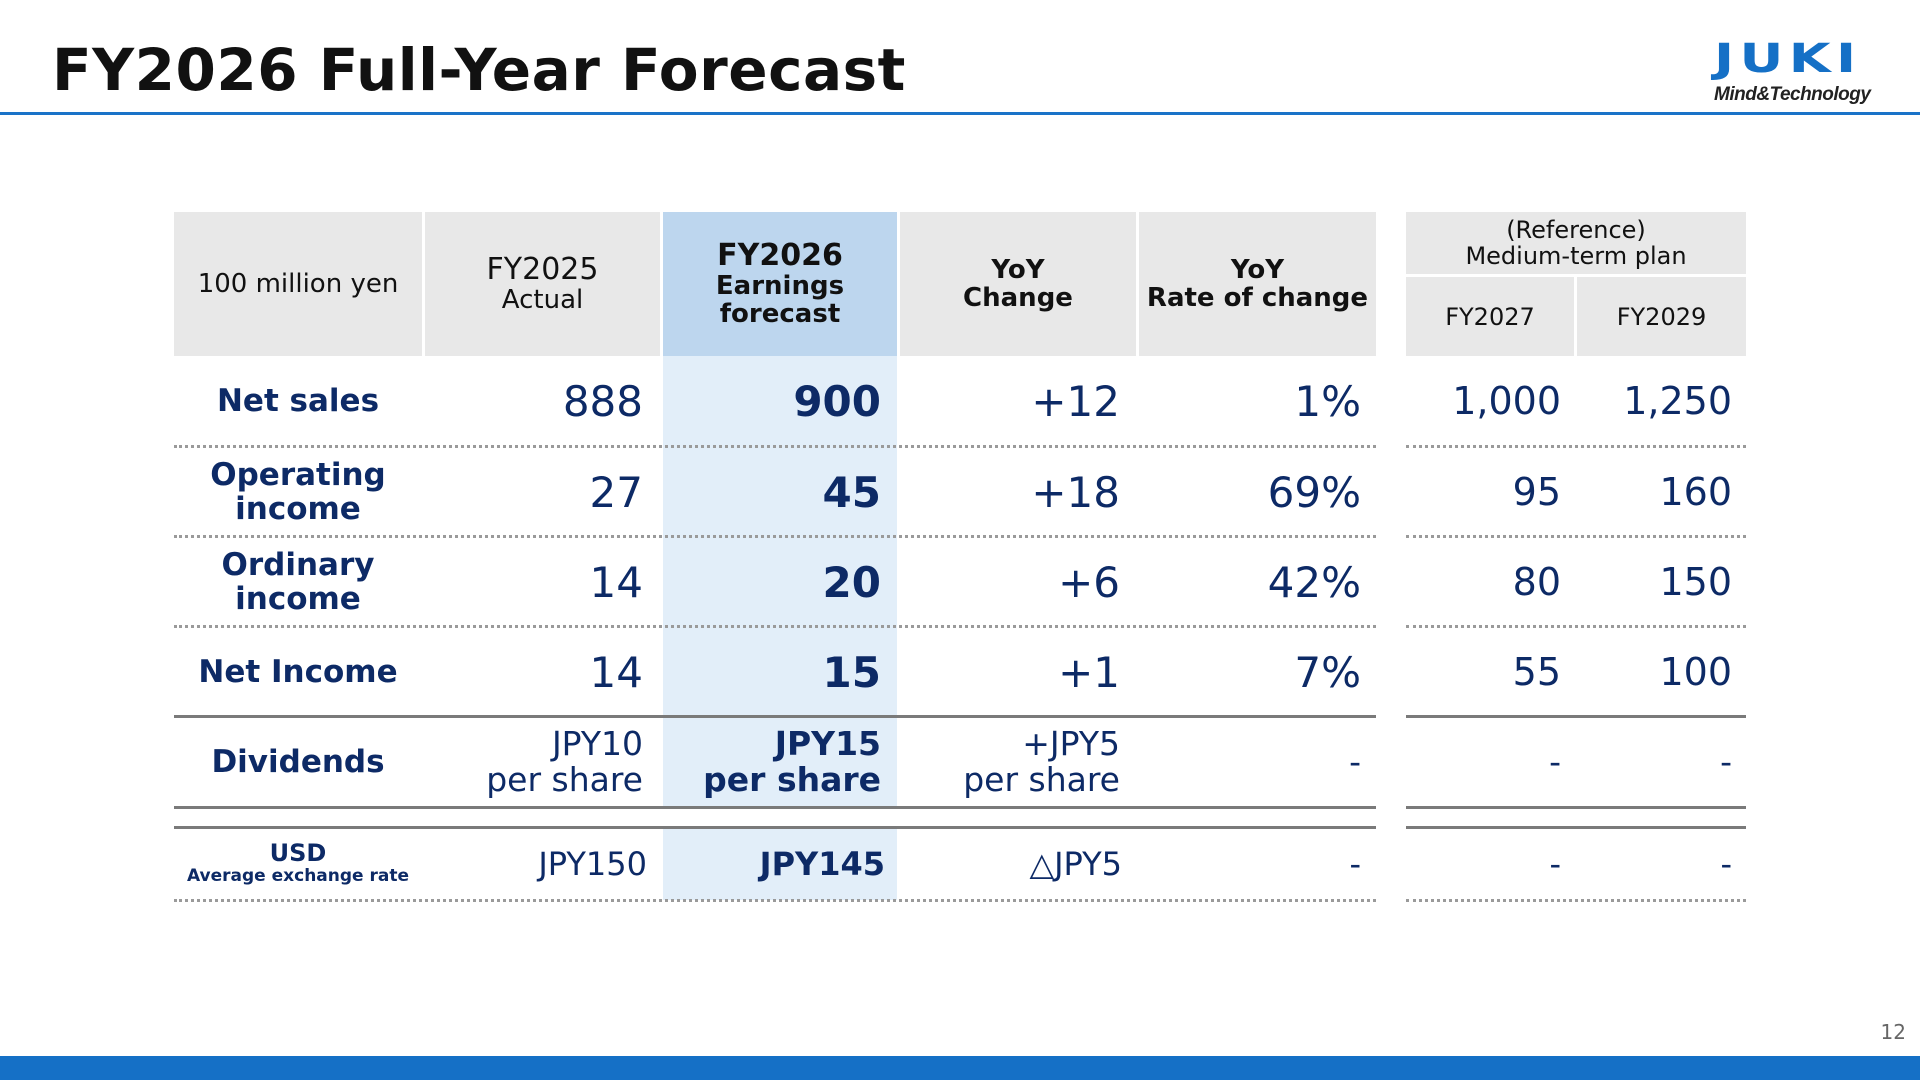  Describe the element at coordinates (542, 300) in the screenshot. I see `header-fy2025-line2: Actual` at that location.